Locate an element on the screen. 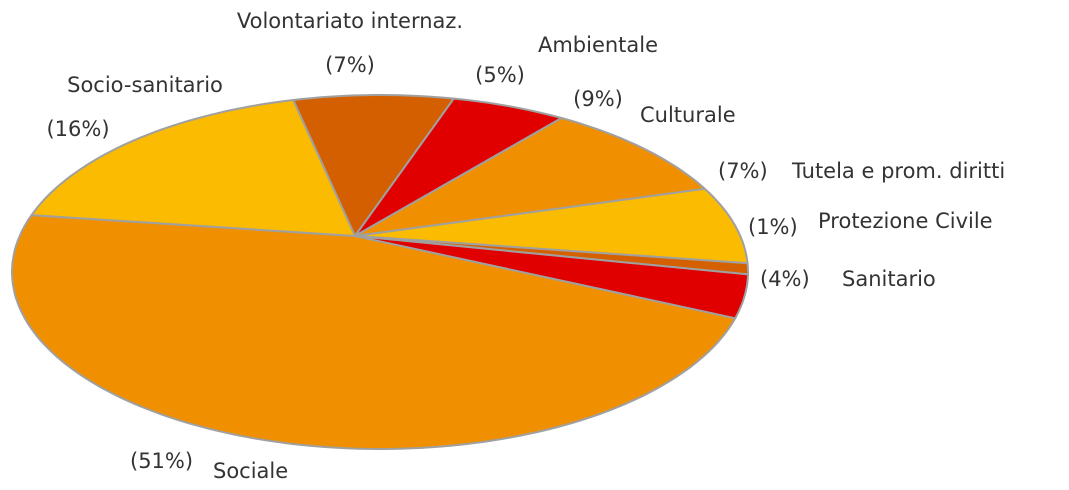 The width and height of the screenshot is (1069, 490). slice-value-label: (16%) is located at coordinates (77, 129).